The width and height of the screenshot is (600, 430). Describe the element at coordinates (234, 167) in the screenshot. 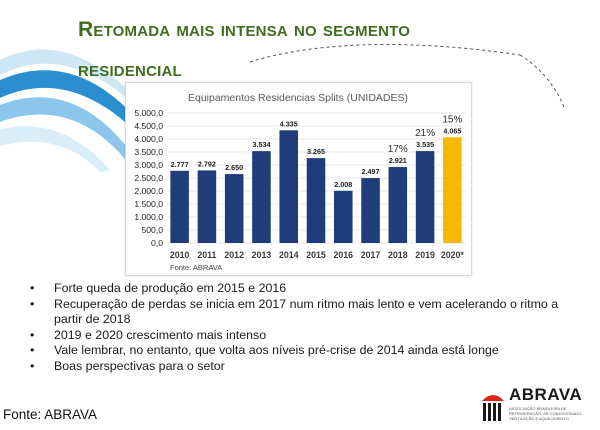

I see `data-label: 2.650` at that location.